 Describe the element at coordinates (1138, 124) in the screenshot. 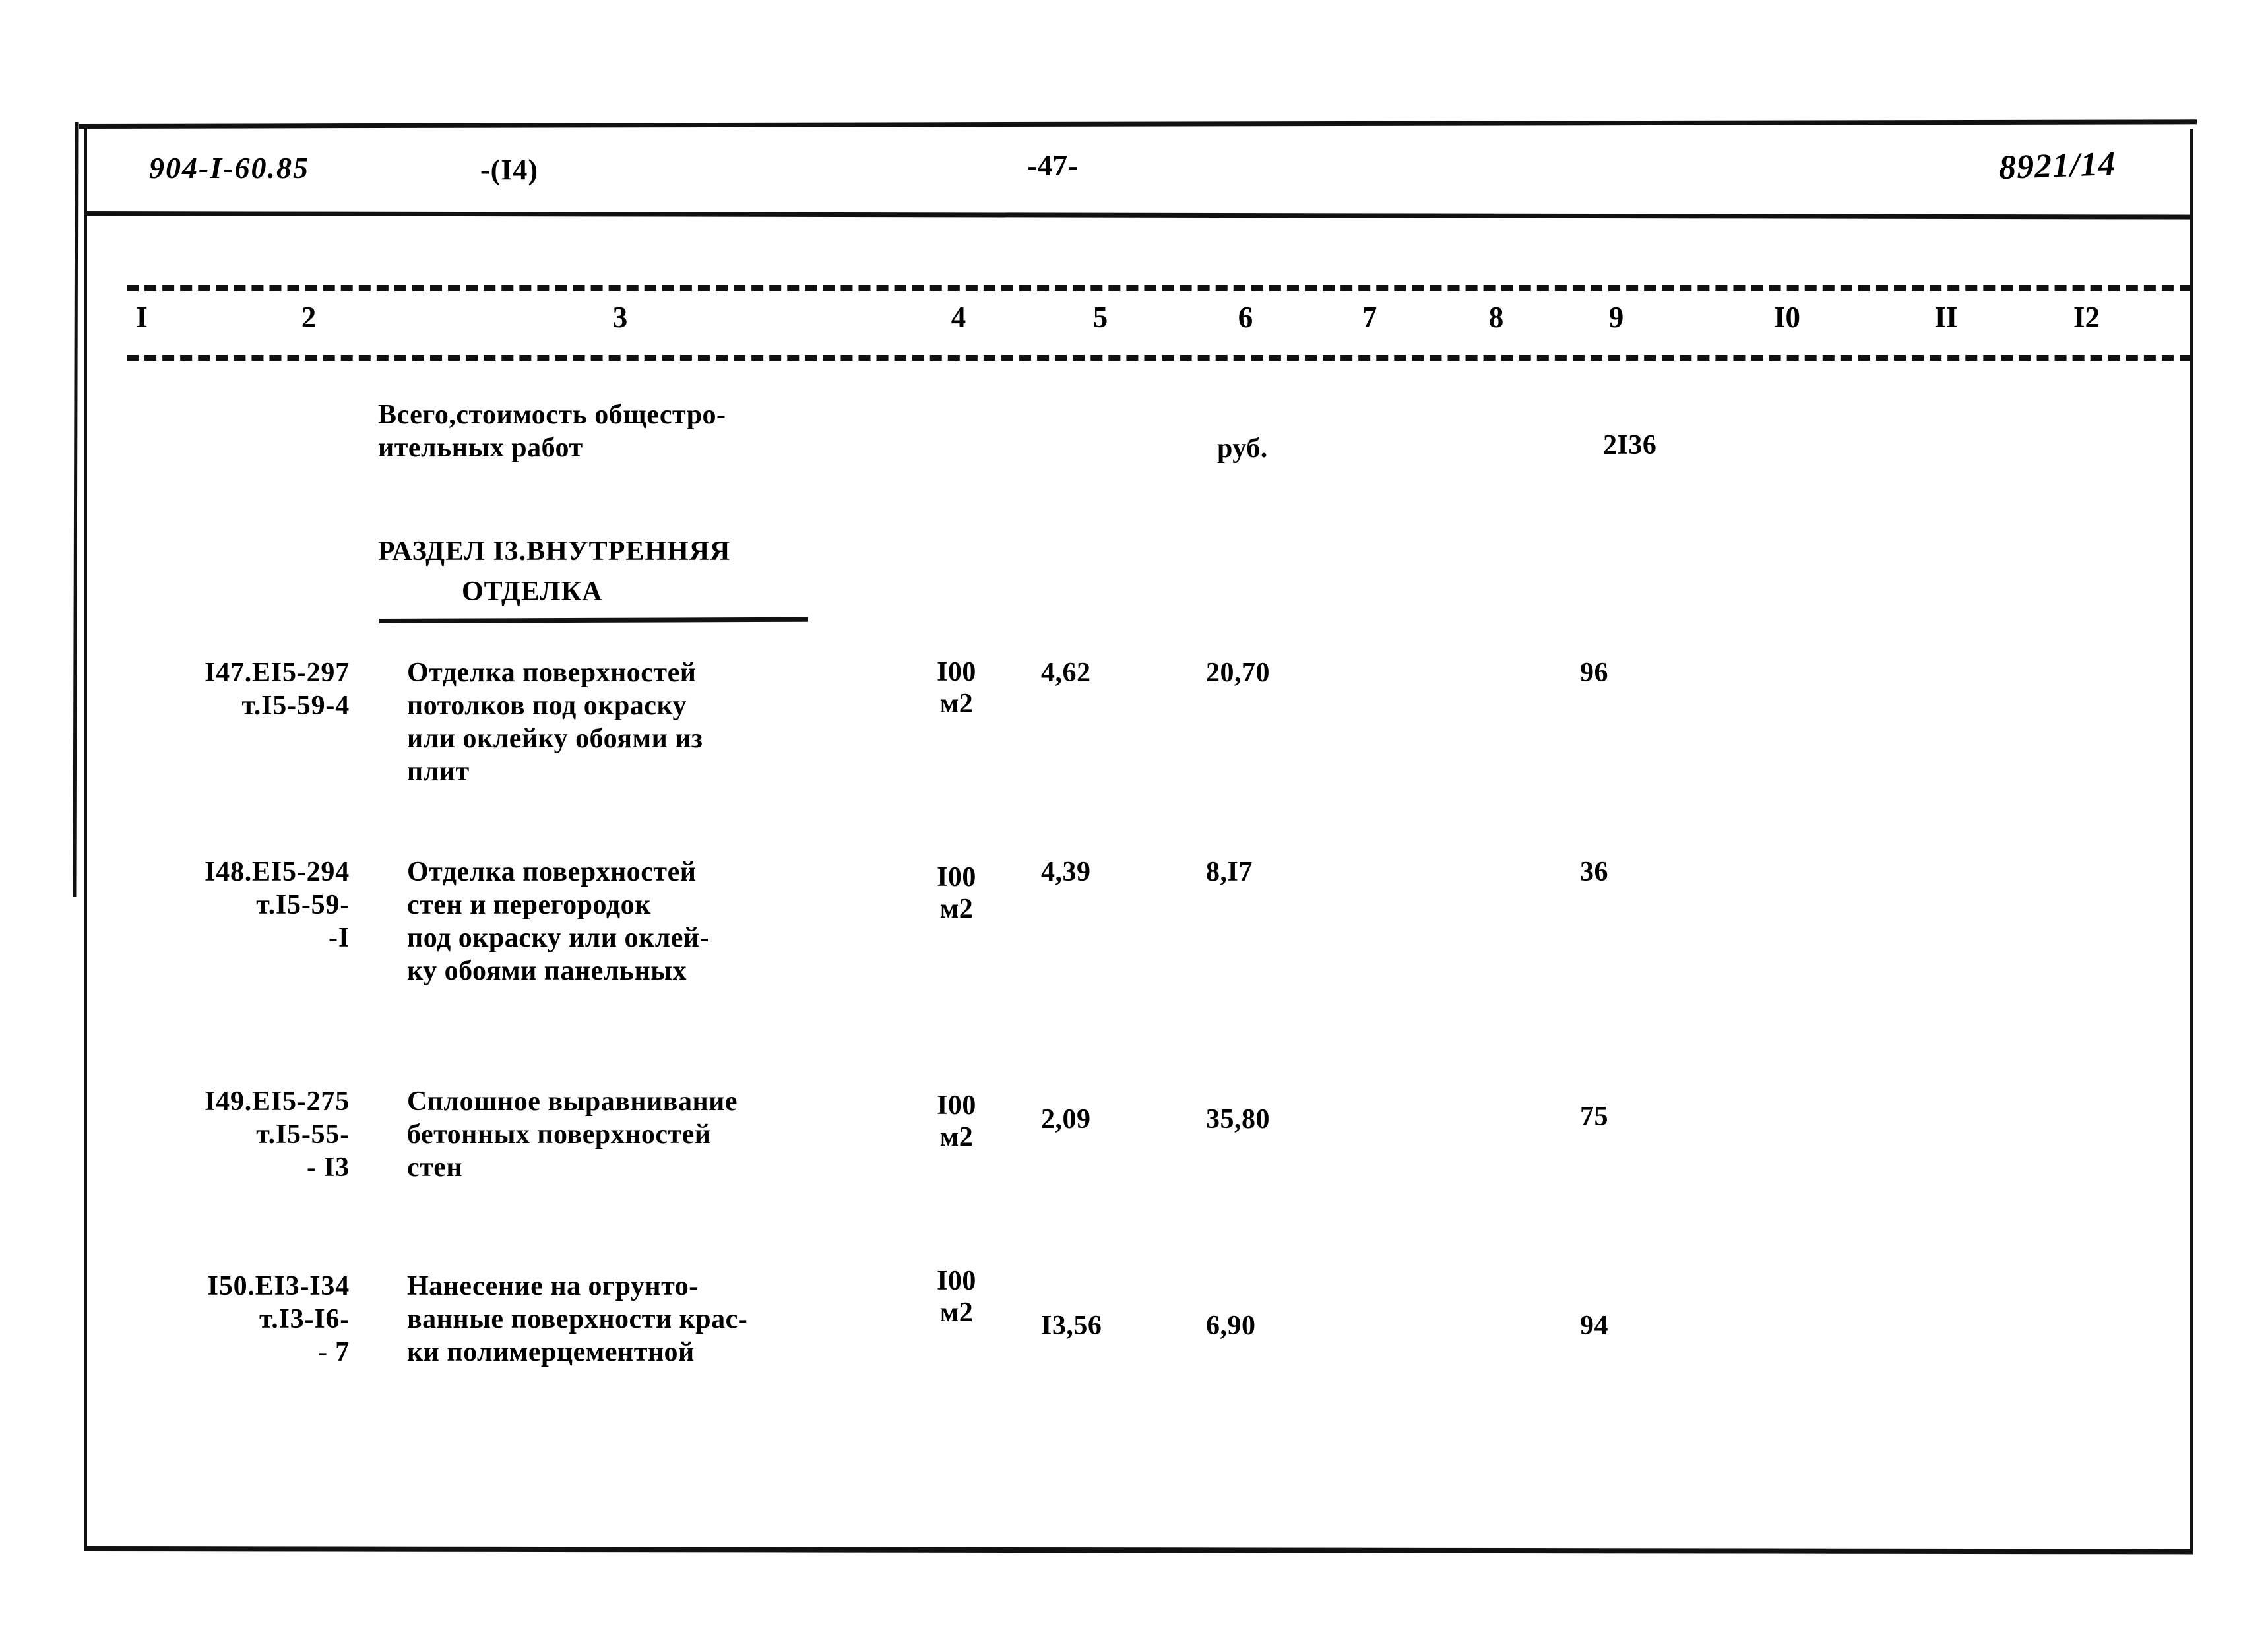

I see `page-frame-top-border` at that location.